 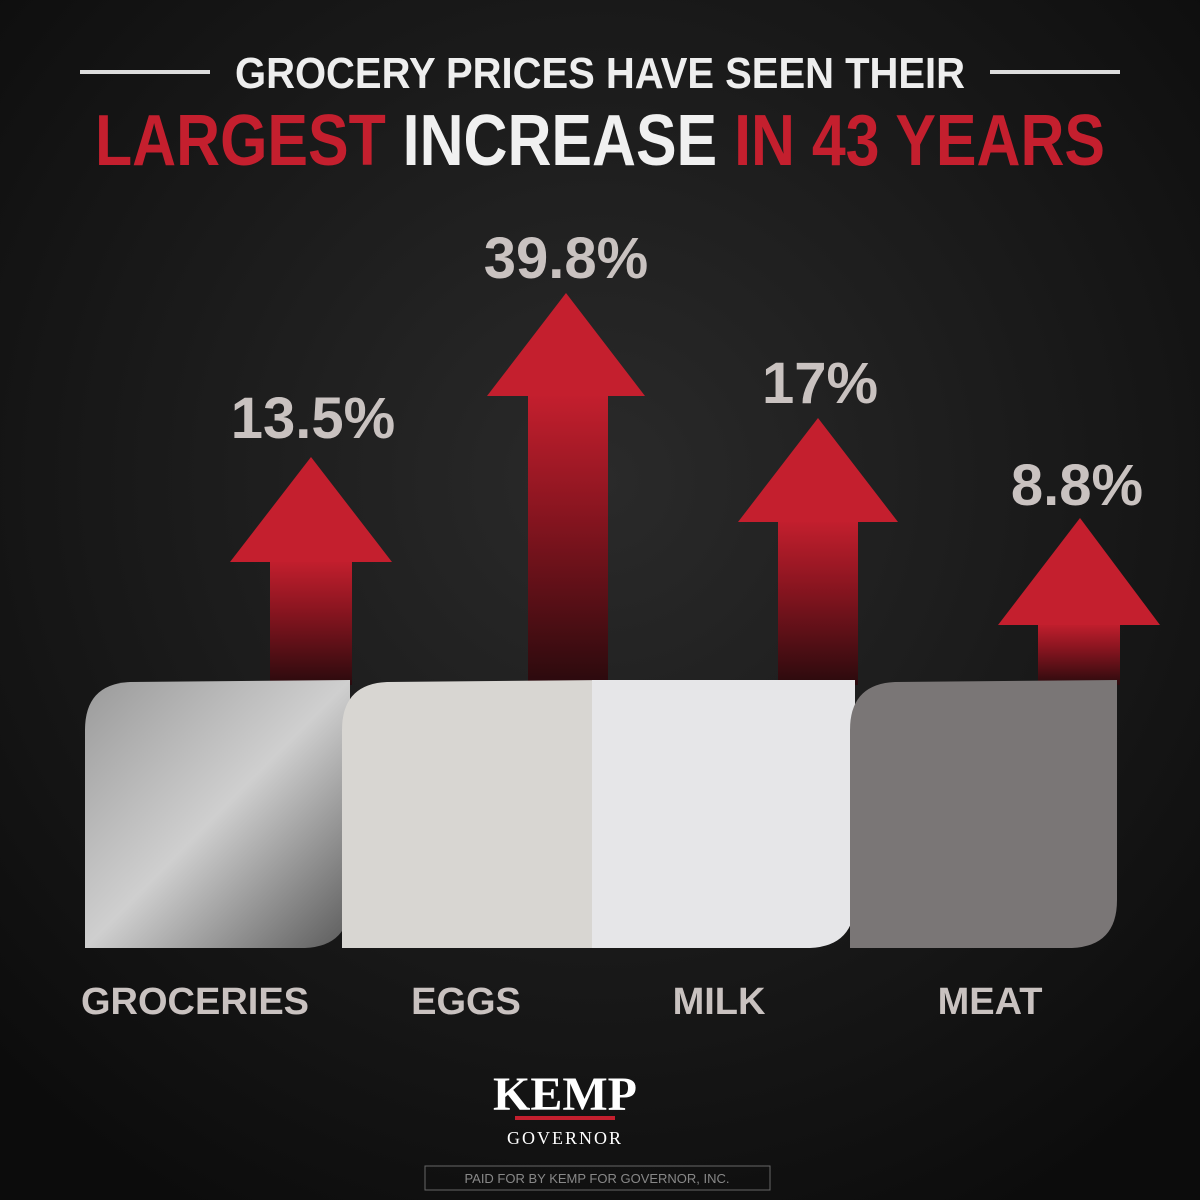 What do you see at coordinates (566, 258) in the screenshot?
I see `change-value: 39.8%` at bounding box center [566, 258].